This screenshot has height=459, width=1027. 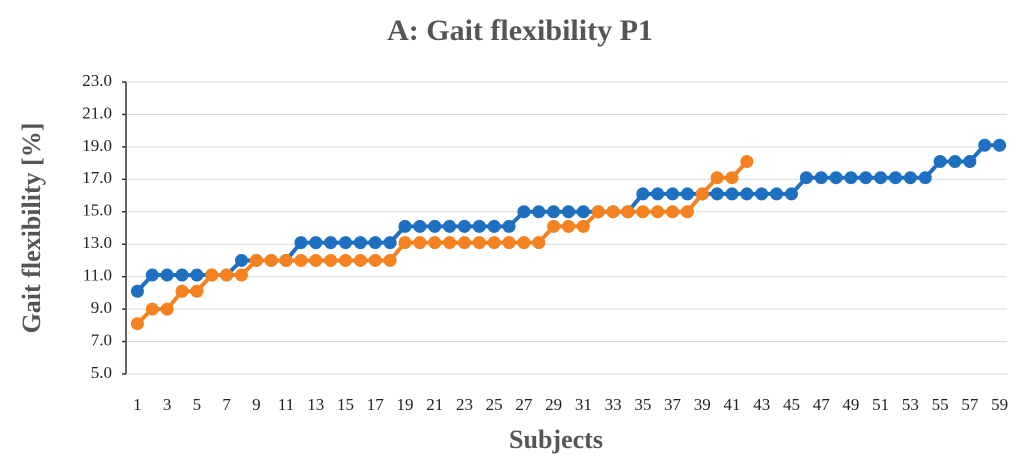 I want to click on x-tick-label: 41, so click(x=732, y=404).